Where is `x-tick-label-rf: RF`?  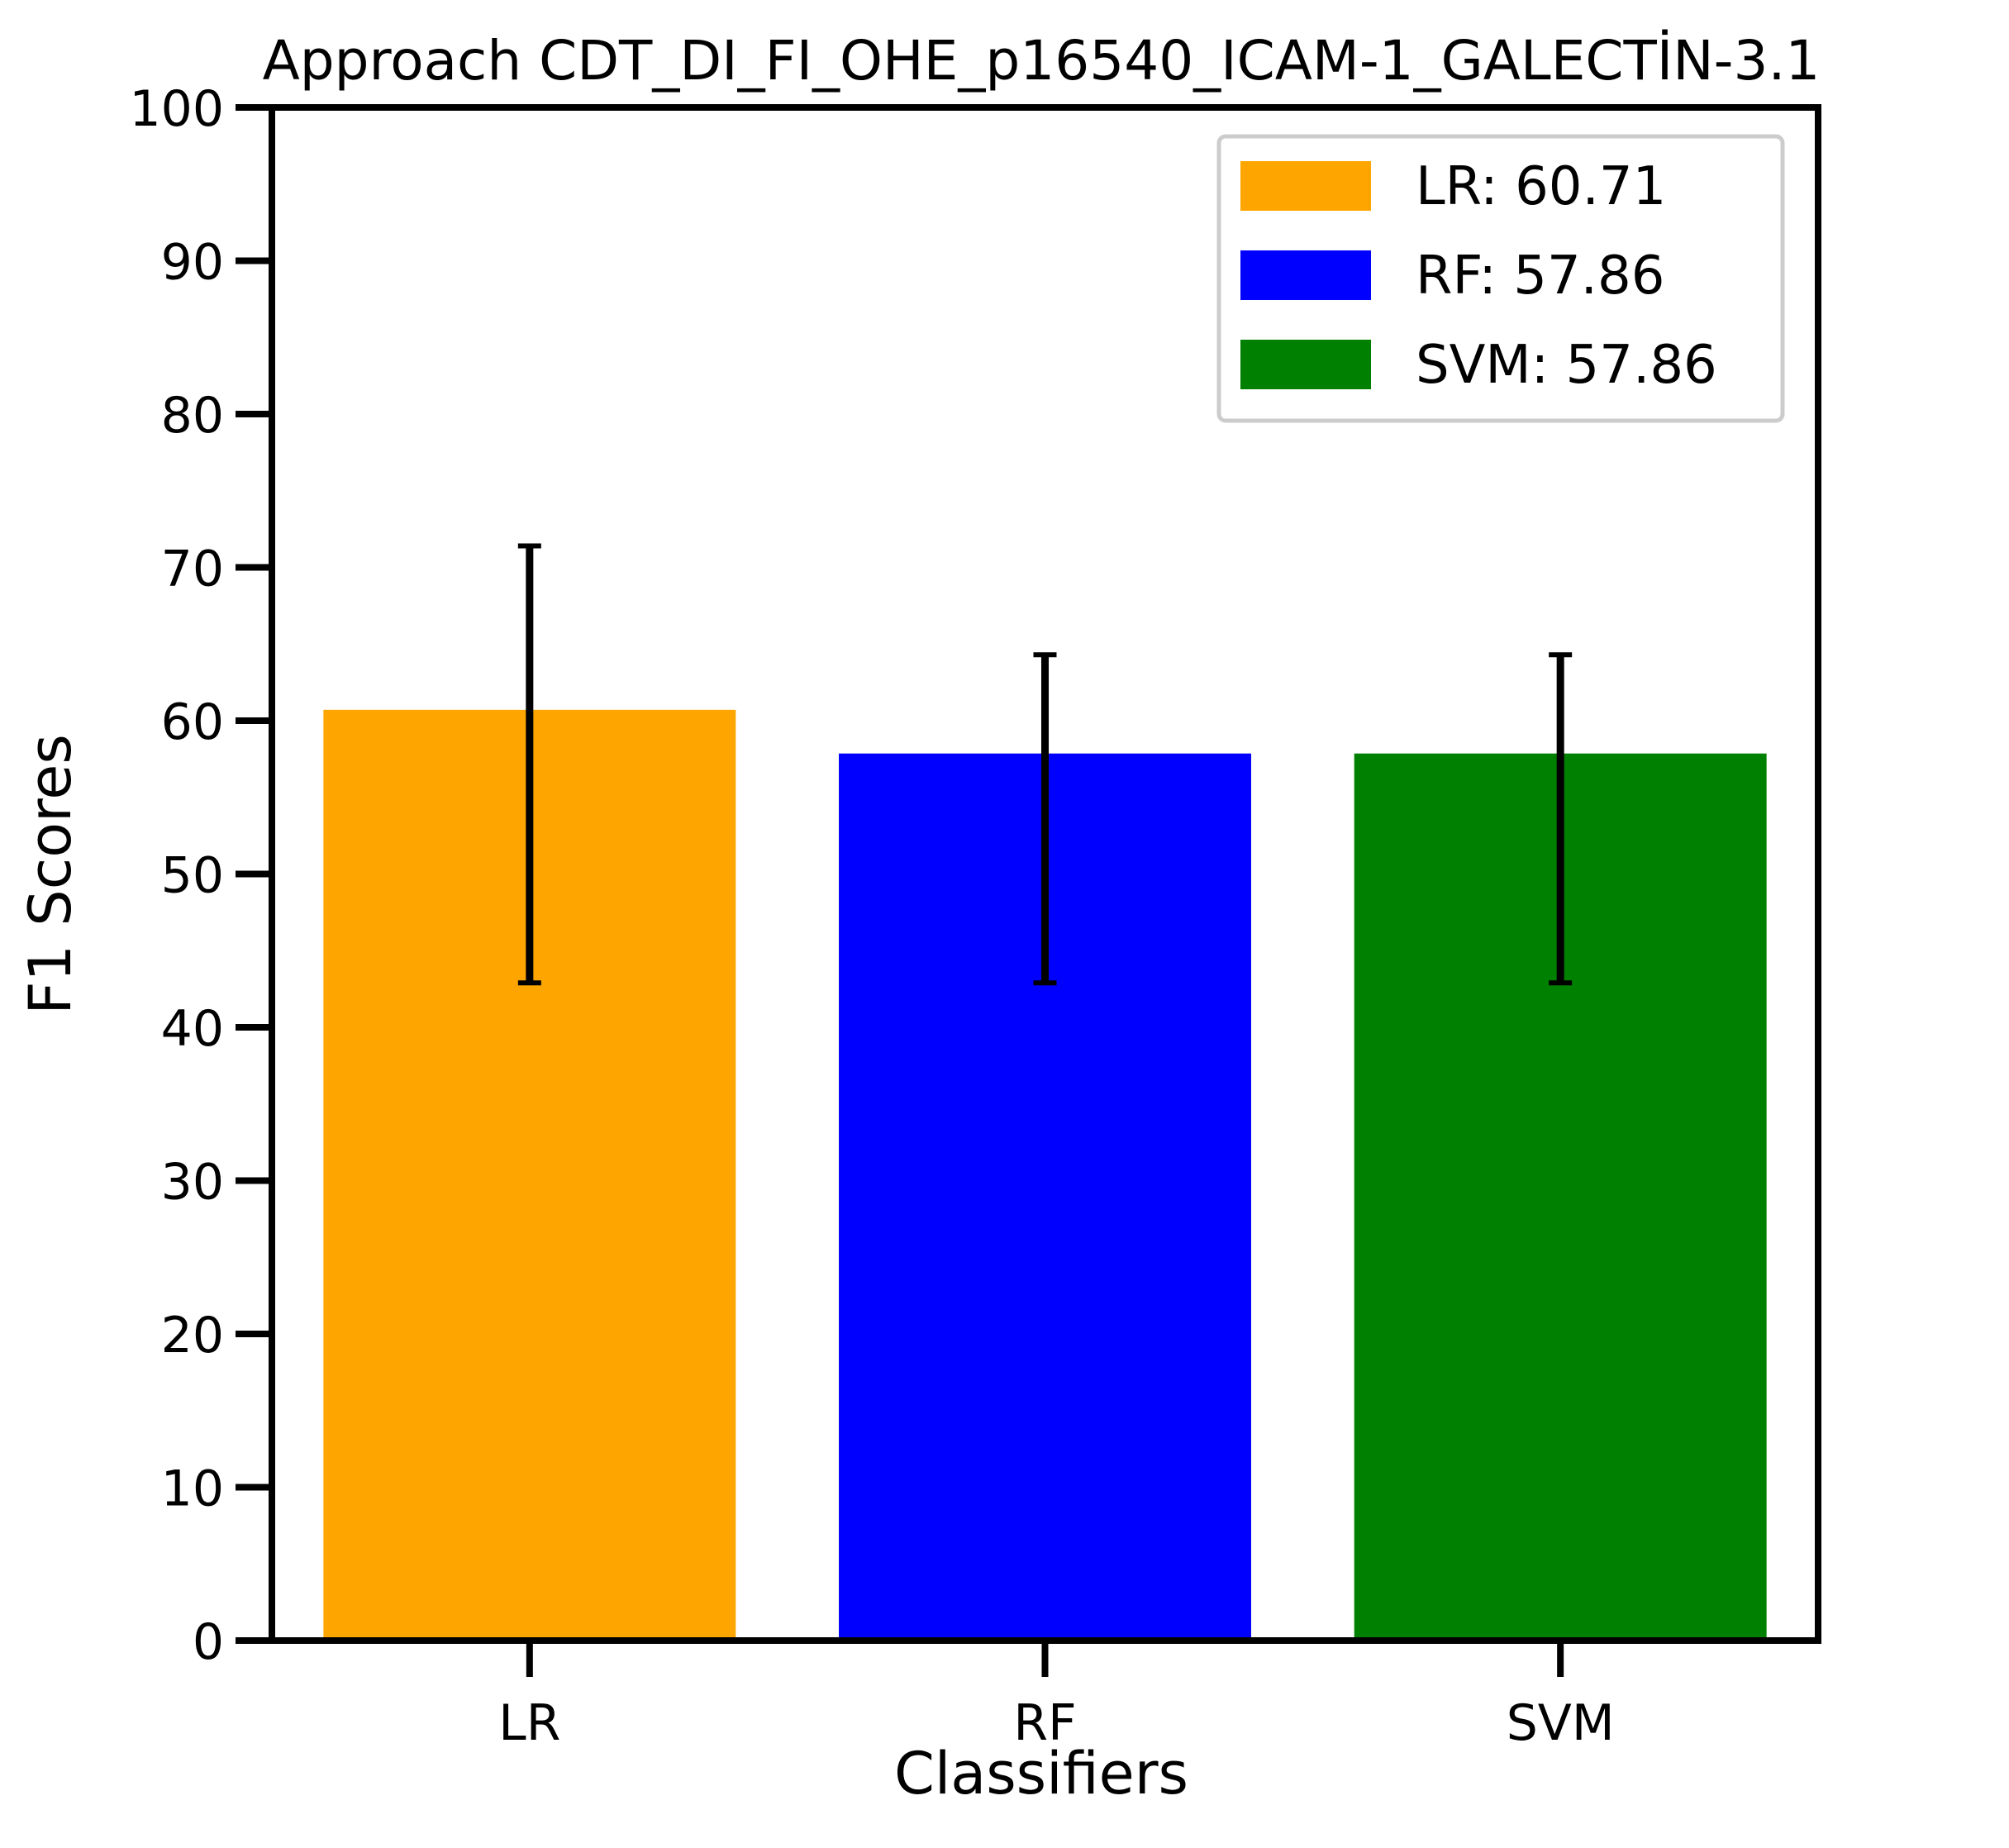
x-tick-label-rf: RF is located at coordinates (1044, 1723).